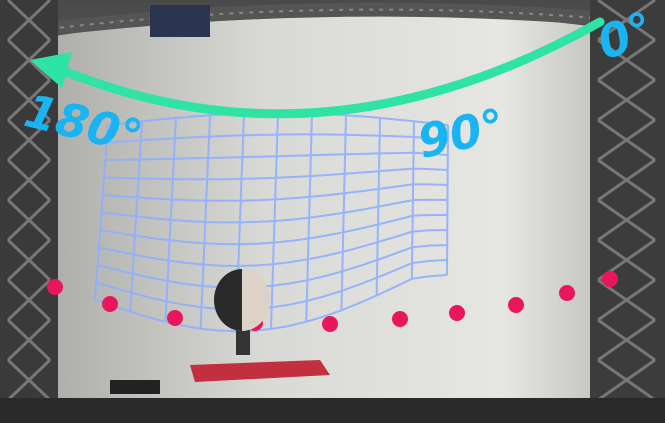 This screenshot has height=423, width=665. Describe the element at coordinates (330, 19) in the screenshot. I see `top-truss-lattice` at that location.